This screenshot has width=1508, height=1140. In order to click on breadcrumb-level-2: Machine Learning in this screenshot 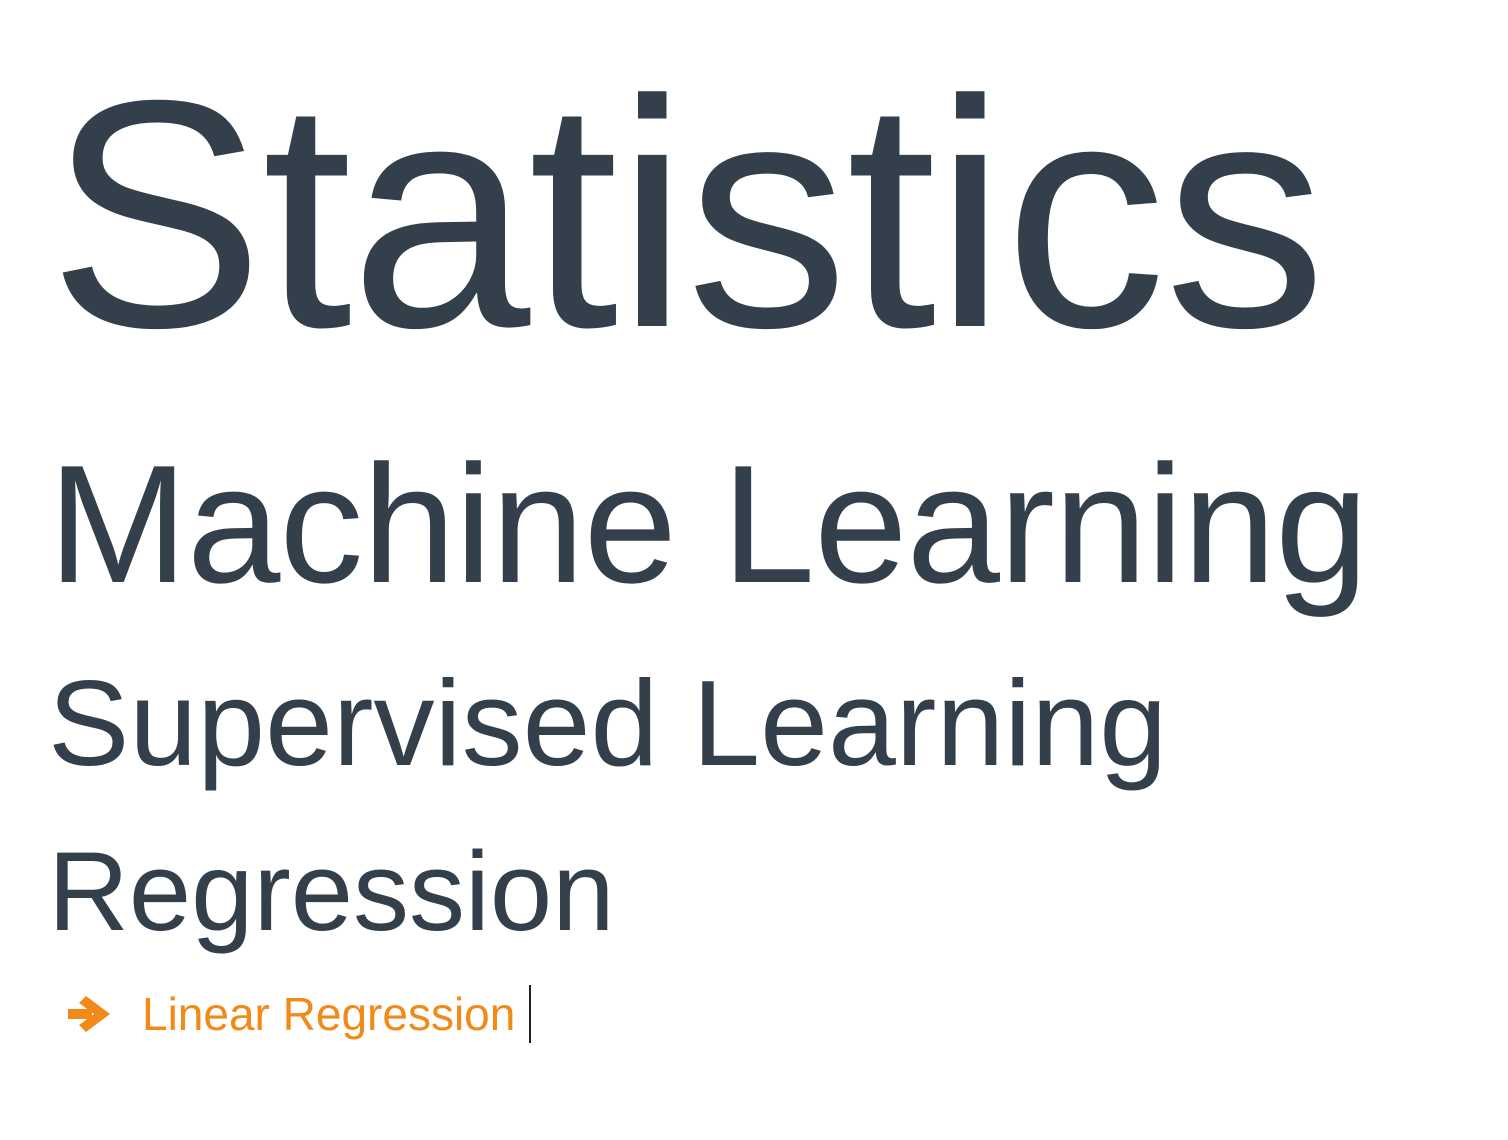, I will do `click(708, 524)`.